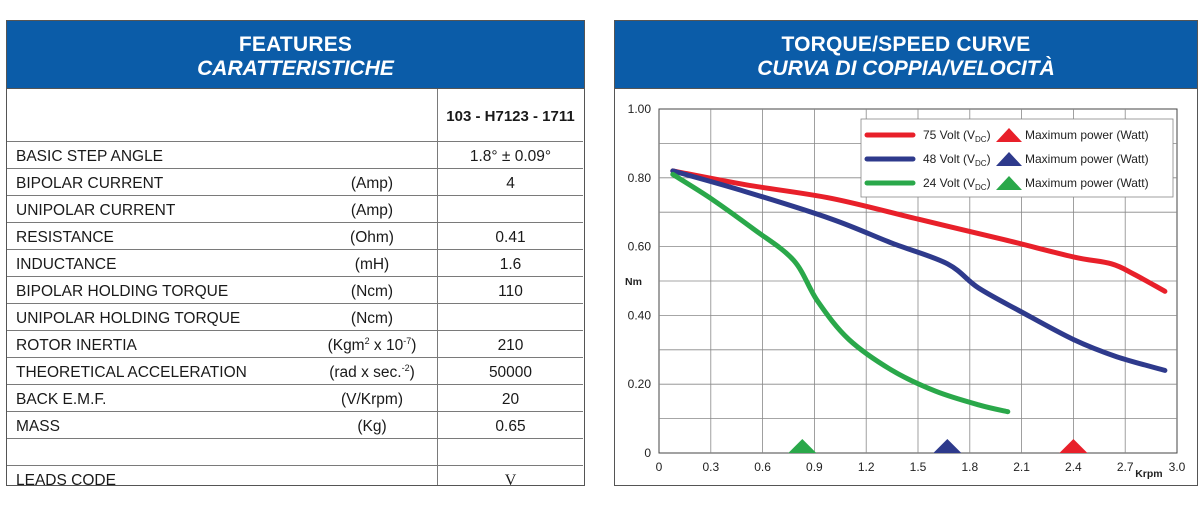 Image resolution: width=1200 pixels, height=512 pixels. I want to click on features-subtitle: CARATTERISTICHE, so click(295, 68).